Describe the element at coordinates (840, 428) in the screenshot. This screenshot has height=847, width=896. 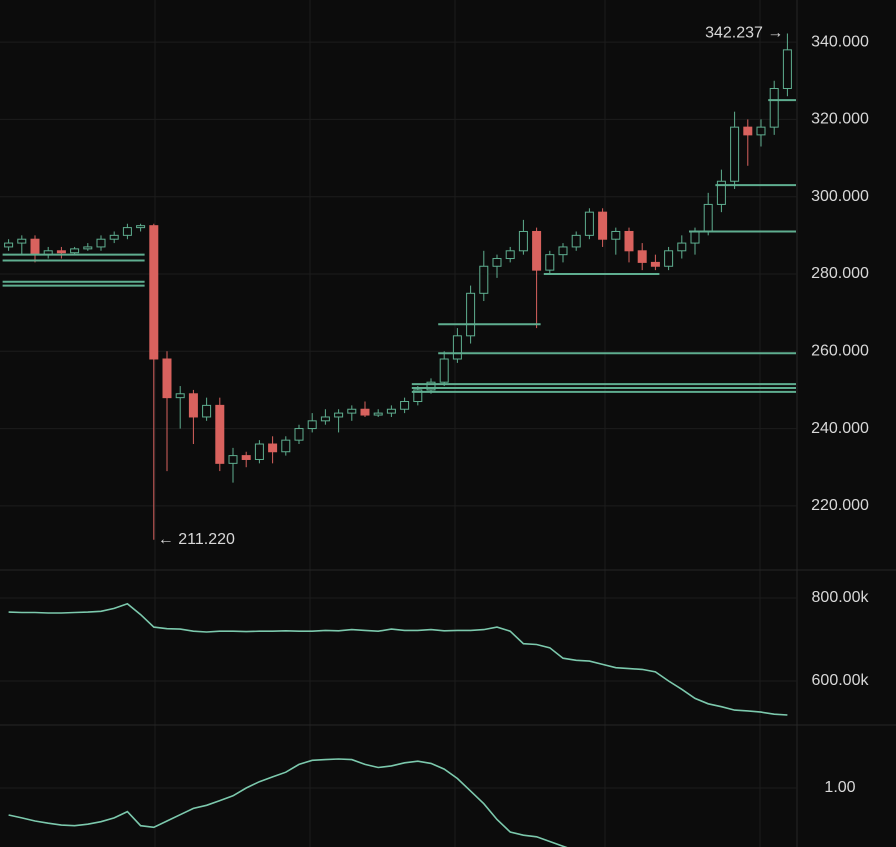
I see `y-tick-label: 240.000` at that location.